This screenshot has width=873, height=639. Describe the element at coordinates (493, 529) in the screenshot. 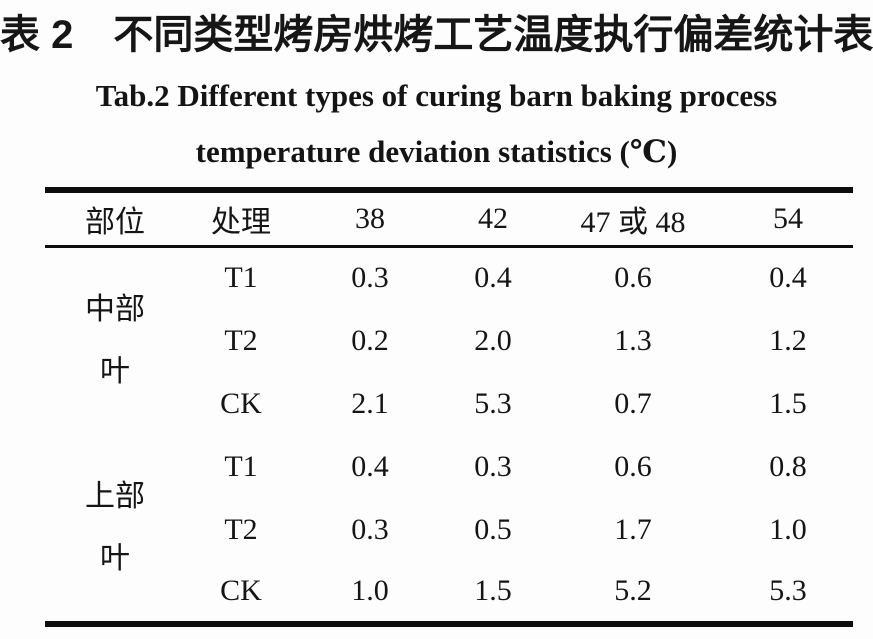

I see `value-cell: 0.5` at that location.